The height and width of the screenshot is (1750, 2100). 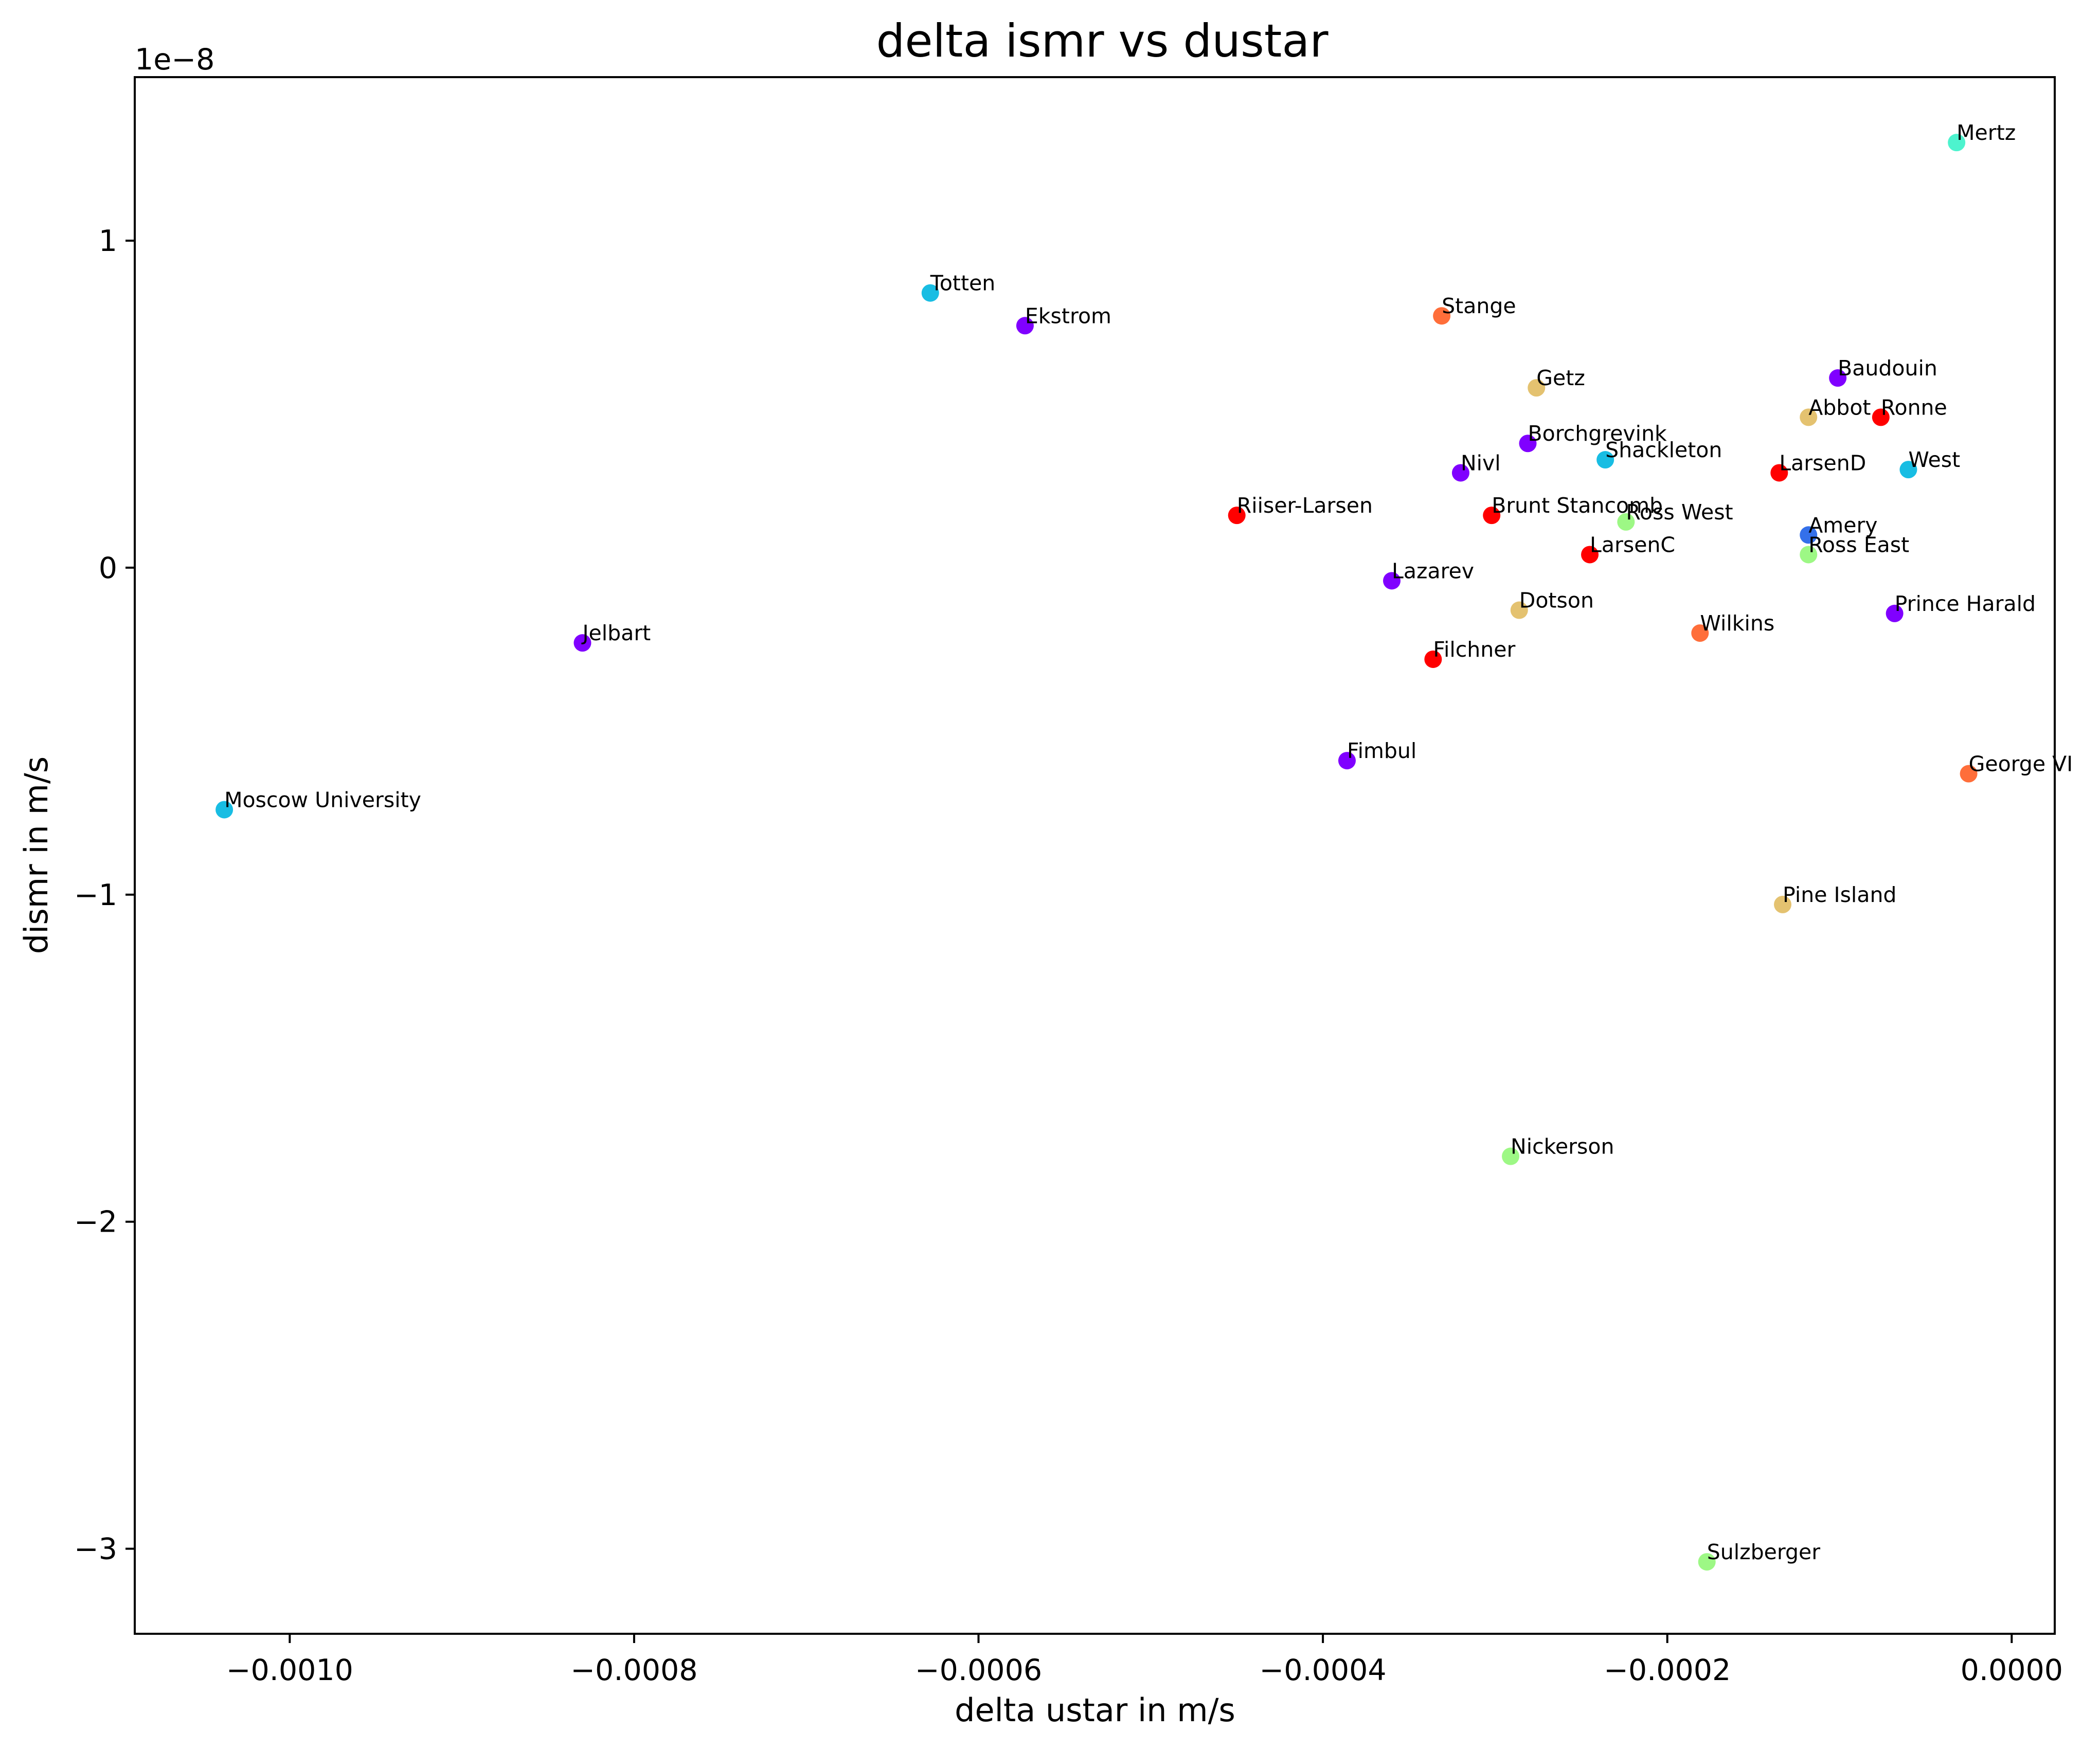 What do you see at coordinates (2021, 764) in the screenshot?
I see `point-label: George VI` at bounding box center [2021, 764].